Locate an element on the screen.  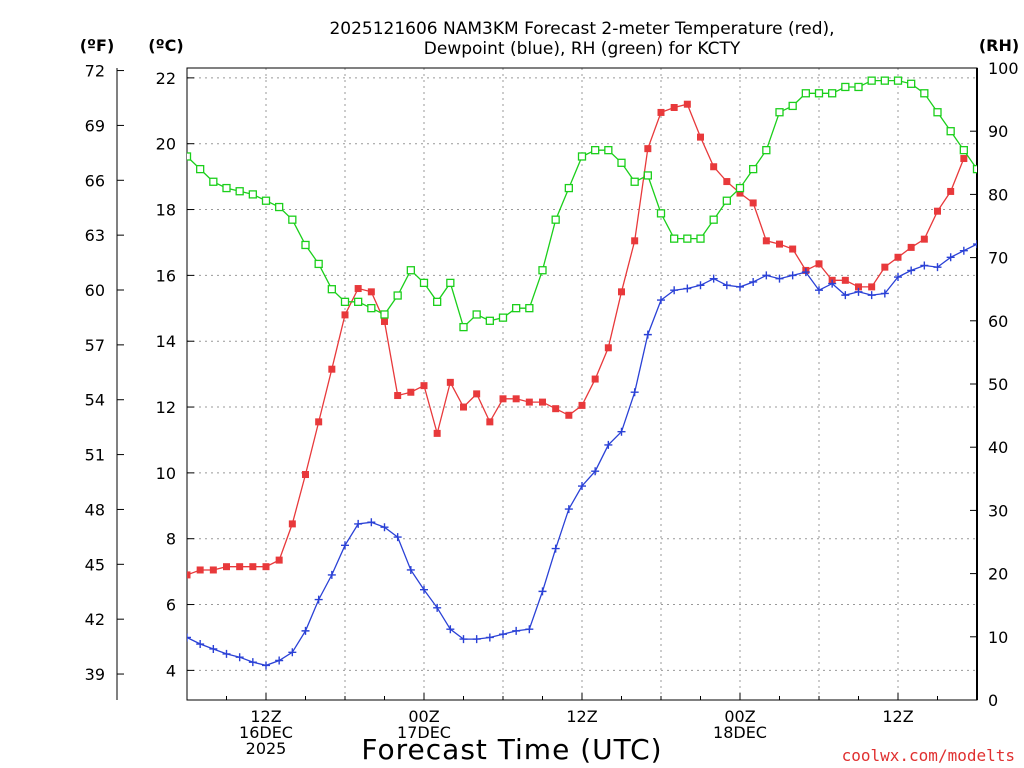
fahrenheit-tick-label: 54 is located at coordinates (95, 400).